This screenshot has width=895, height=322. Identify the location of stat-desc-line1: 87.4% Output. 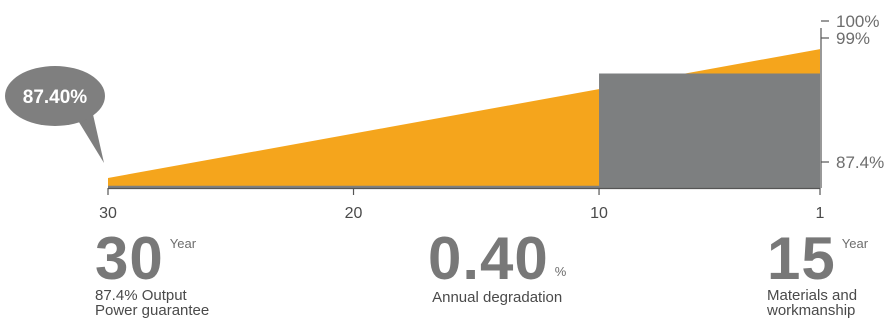
(141, 295).